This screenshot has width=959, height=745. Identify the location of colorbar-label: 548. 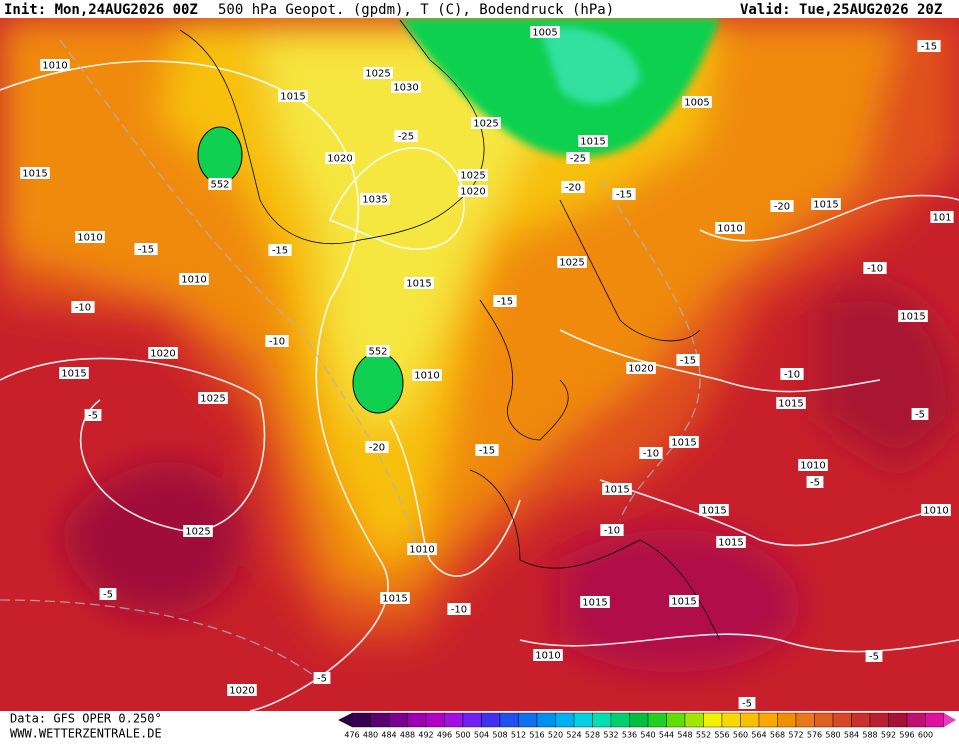
(684, 735).